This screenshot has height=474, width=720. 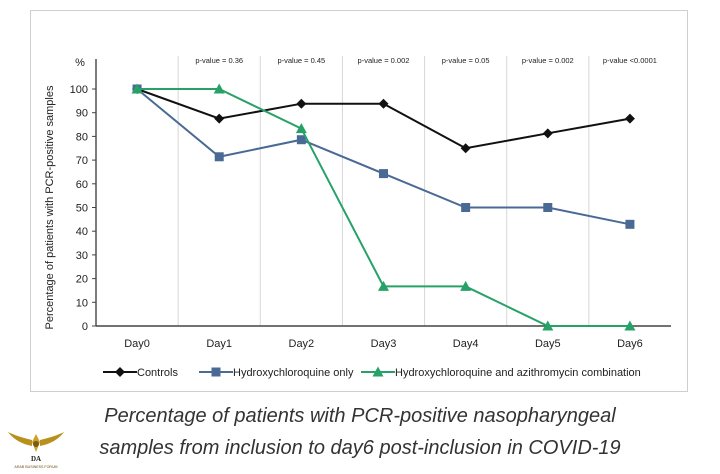 What do you see at coordinates (82, 114) in the screenshot?
I see `y-tick-label: 90` at bounding box center [82, 114].